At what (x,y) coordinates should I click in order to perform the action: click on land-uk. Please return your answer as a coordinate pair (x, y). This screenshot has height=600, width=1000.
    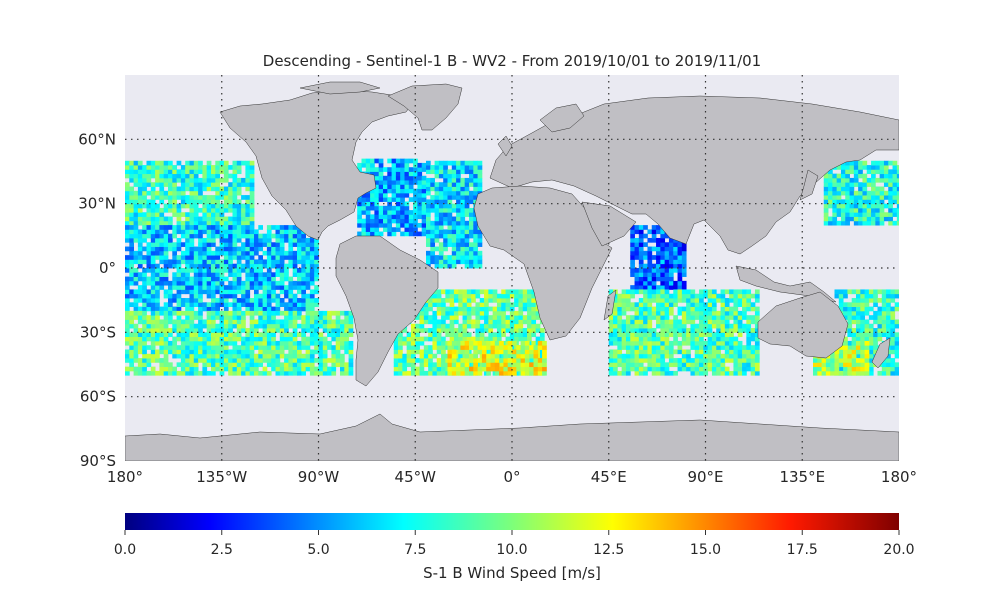
    Looking at the image, I should click on (505, 146).